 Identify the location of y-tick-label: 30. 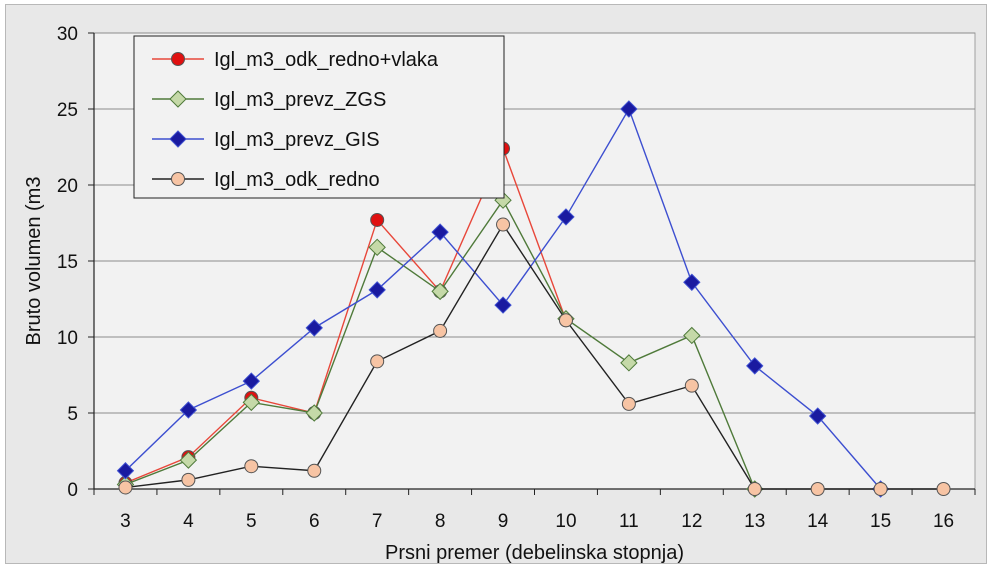
(67, 34).